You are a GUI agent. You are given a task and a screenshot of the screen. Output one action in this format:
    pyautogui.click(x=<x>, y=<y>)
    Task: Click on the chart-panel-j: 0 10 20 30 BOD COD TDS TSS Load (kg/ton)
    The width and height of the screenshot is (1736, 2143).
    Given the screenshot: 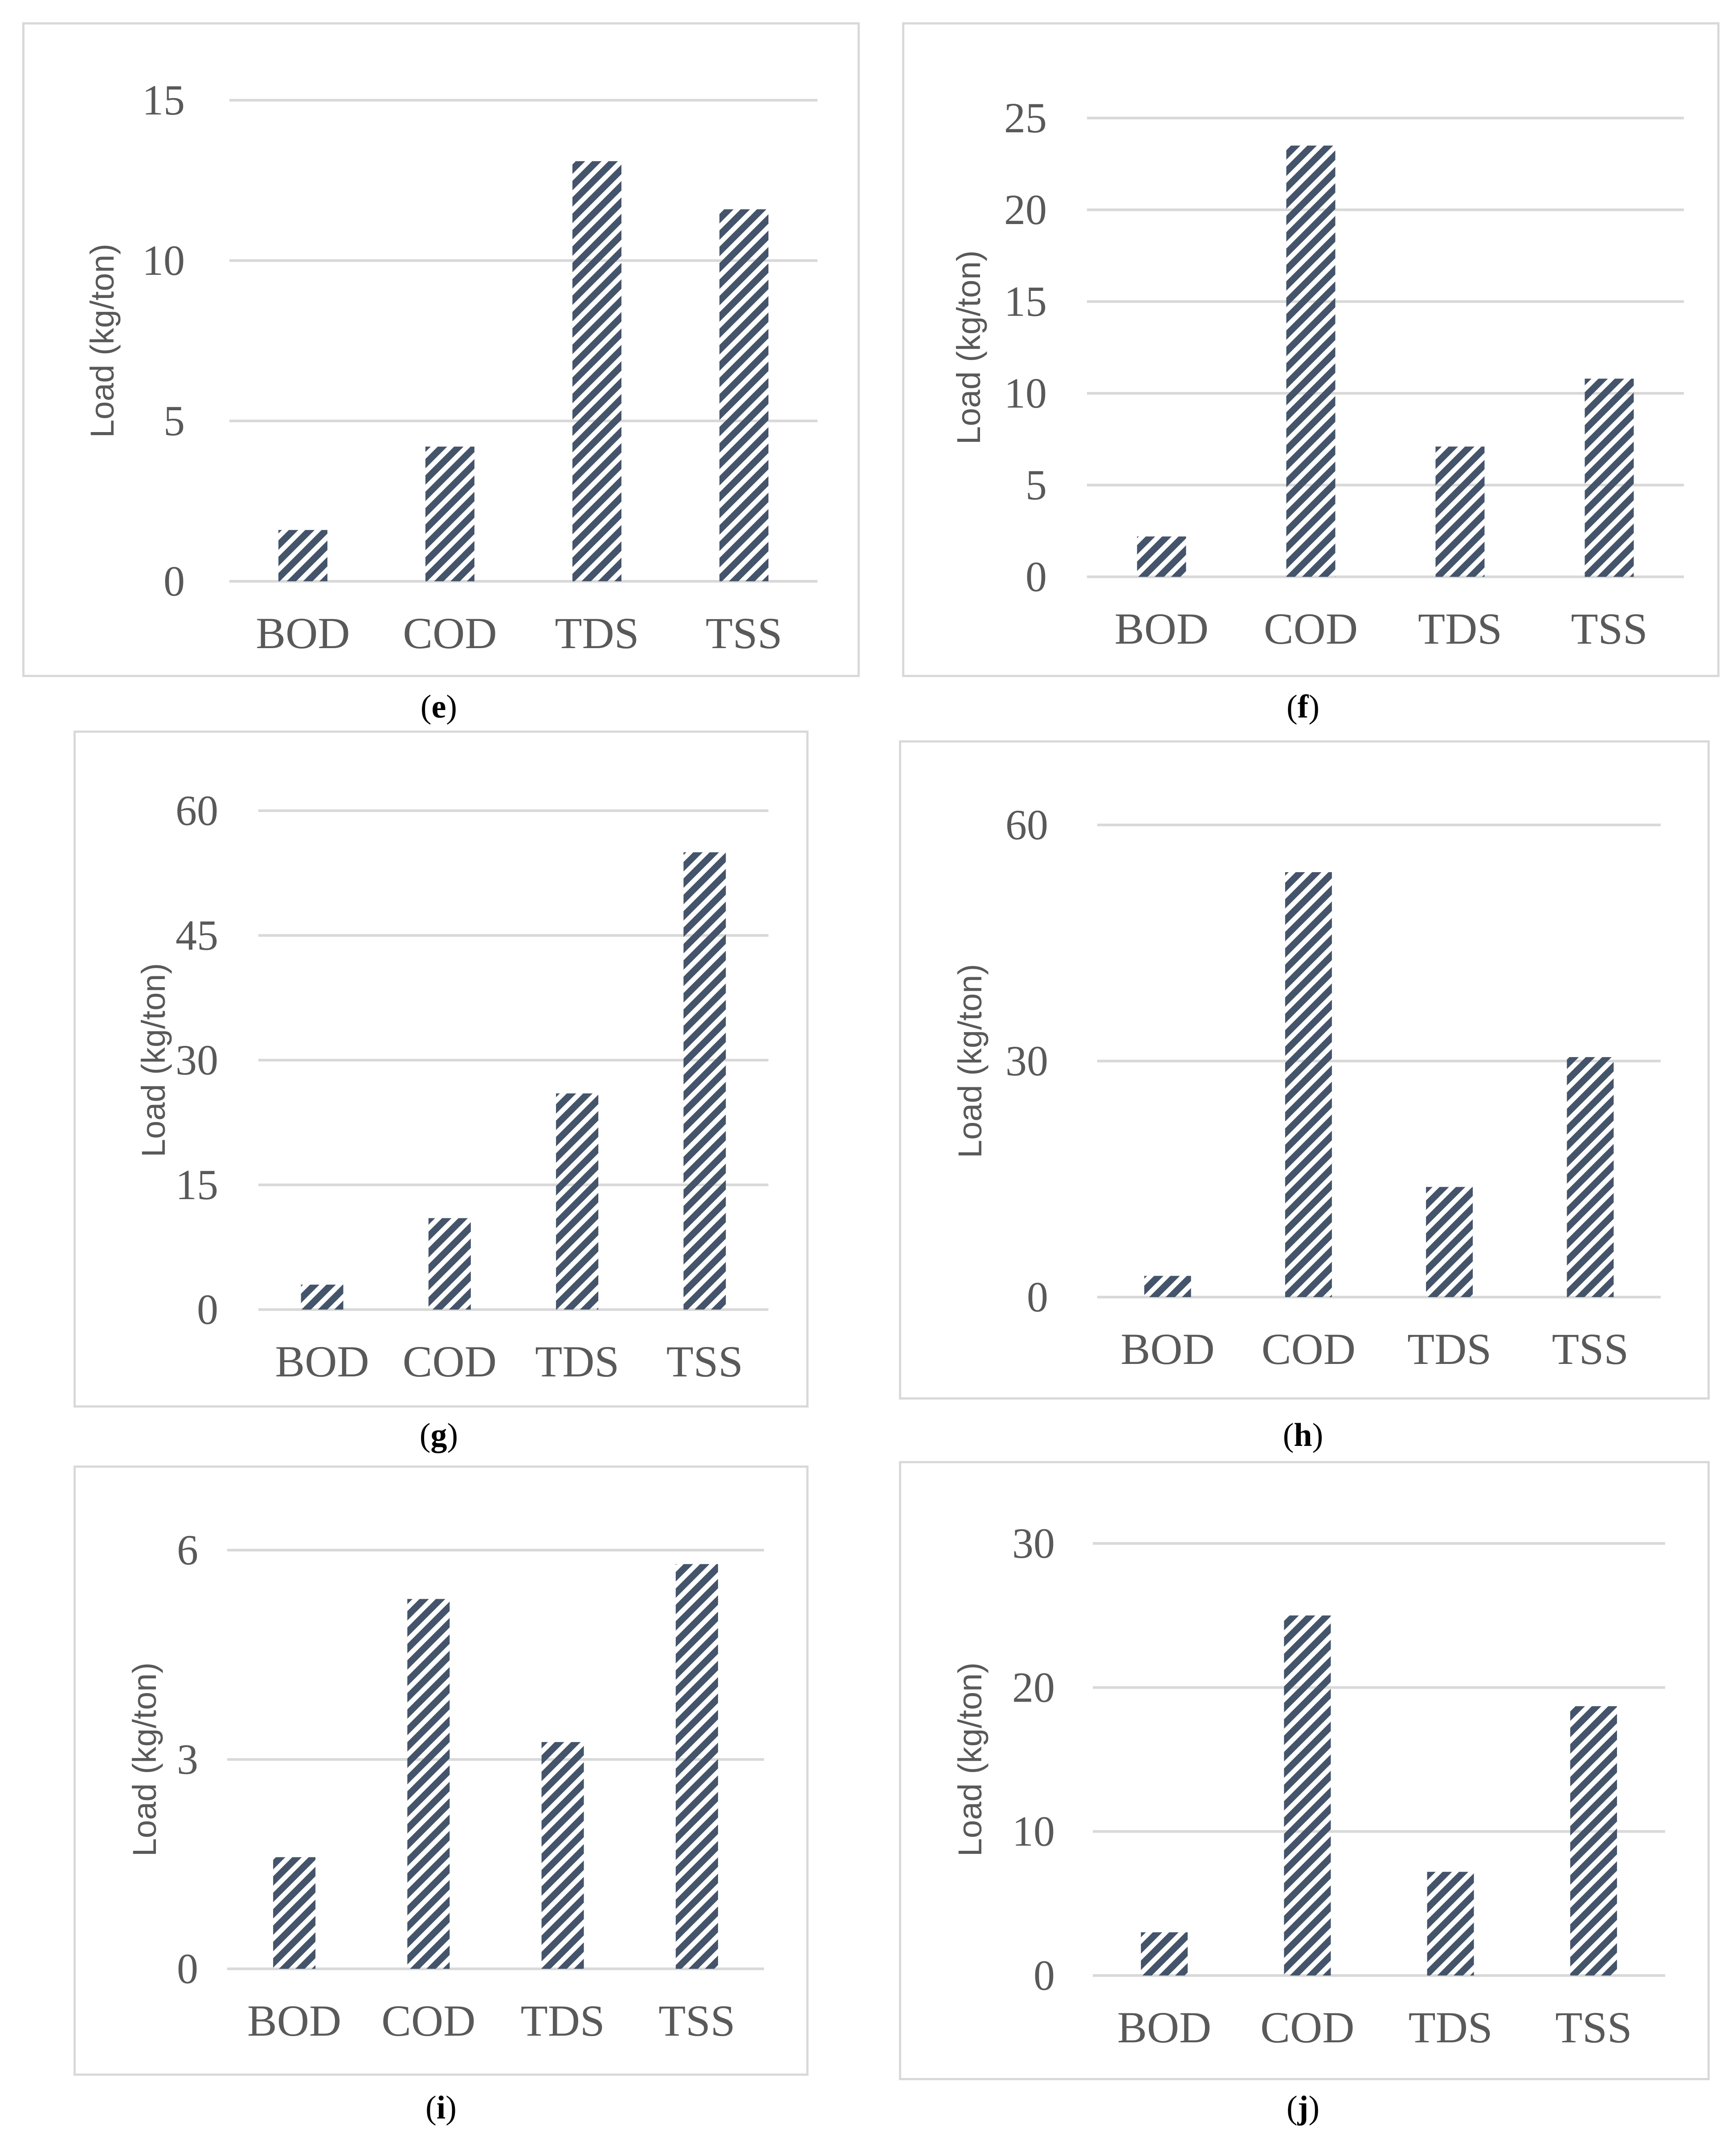 What is the action you would take?
    pyautogui.click(x=1304, y=1770)
    